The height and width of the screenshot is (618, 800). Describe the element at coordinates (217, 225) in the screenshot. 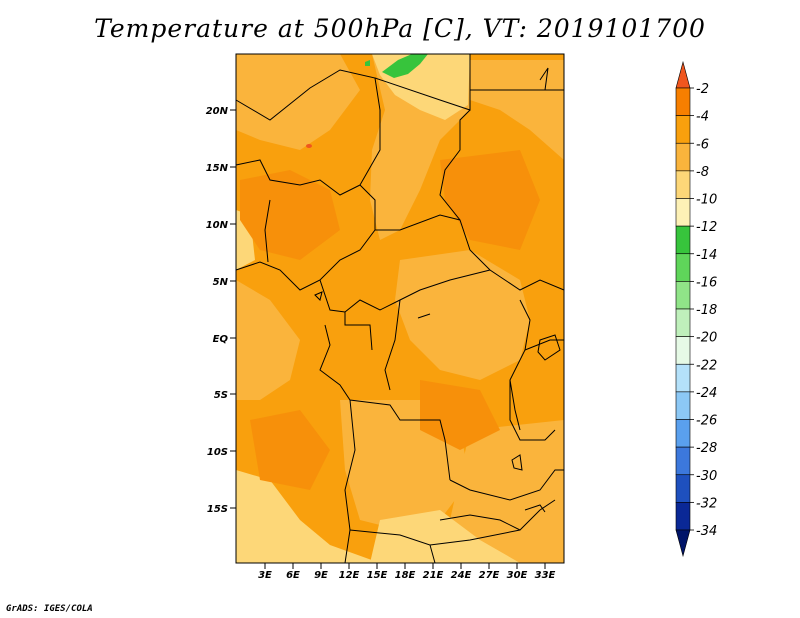

I see `lat-tick-label: 10N` at that location.